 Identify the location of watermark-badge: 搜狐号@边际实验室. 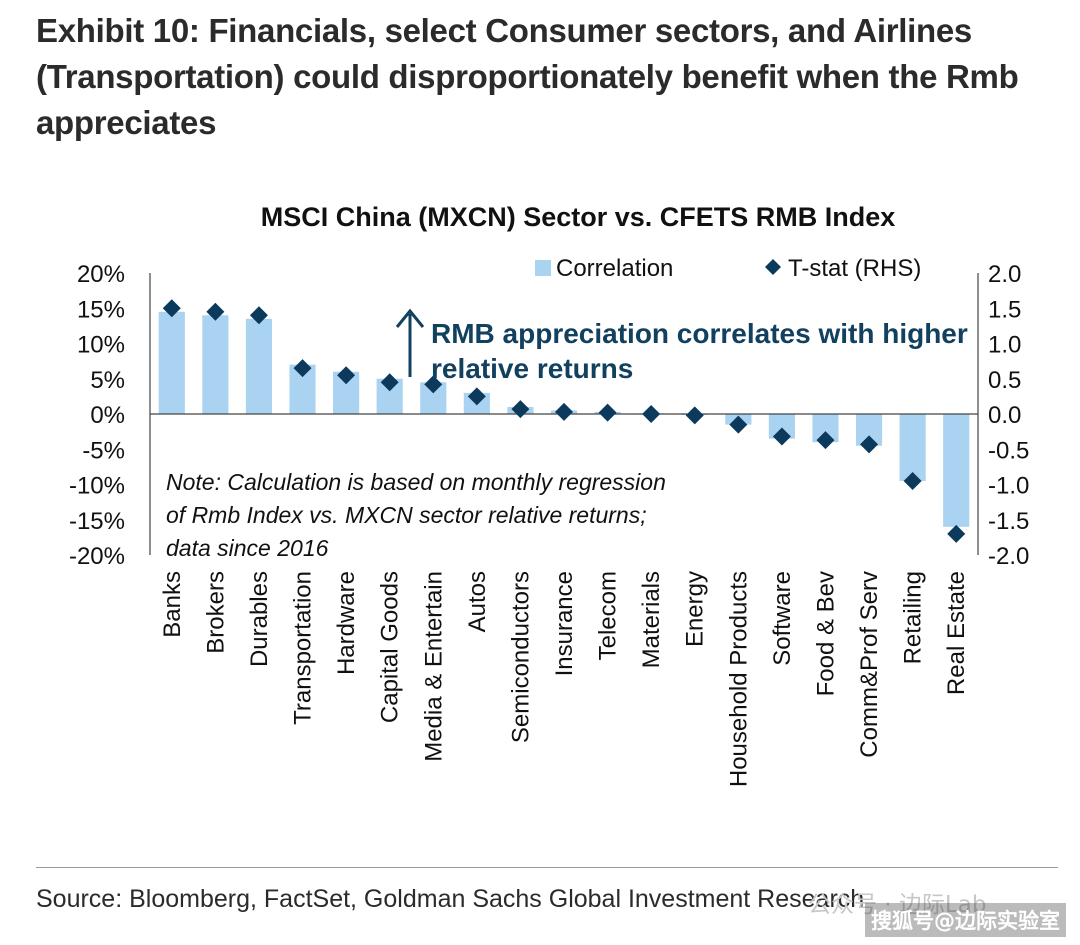
(965, 920).